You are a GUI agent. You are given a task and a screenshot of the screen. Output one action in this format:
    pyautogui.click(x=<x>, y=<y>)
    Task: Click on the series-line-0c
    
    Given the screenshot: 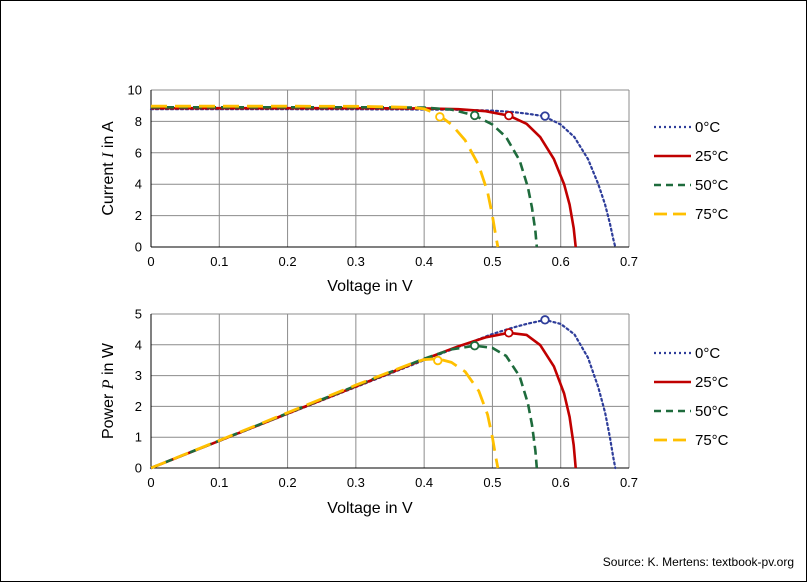 What is the action you would take?
    pyautogui.click(x=383, y=178)
    